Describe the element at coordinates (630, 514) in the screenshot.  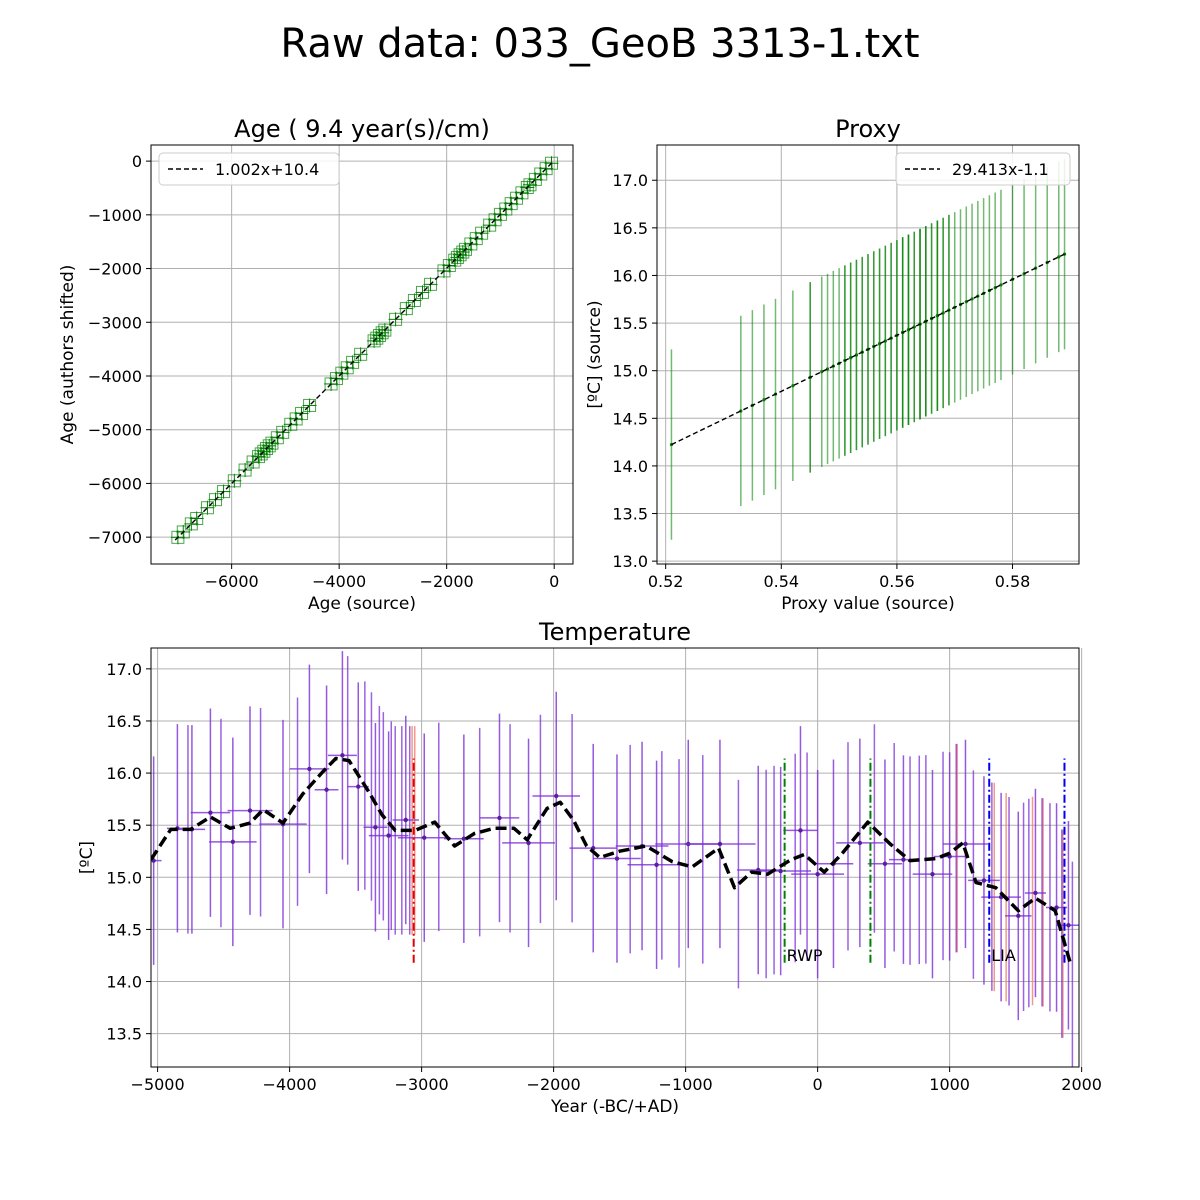
I see `y-tick-label: 13.5` at that location.